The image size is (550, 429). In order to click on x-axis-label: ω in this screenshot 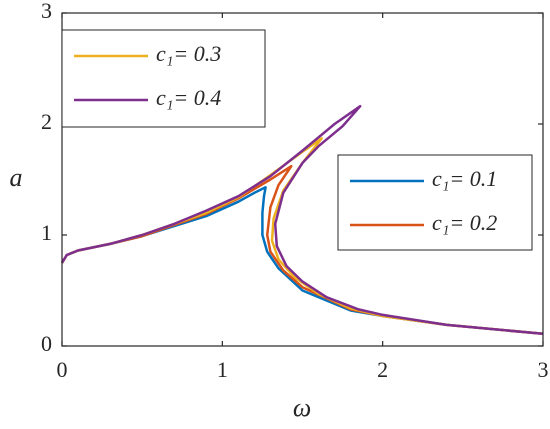, I will do `click(302, 407)`.